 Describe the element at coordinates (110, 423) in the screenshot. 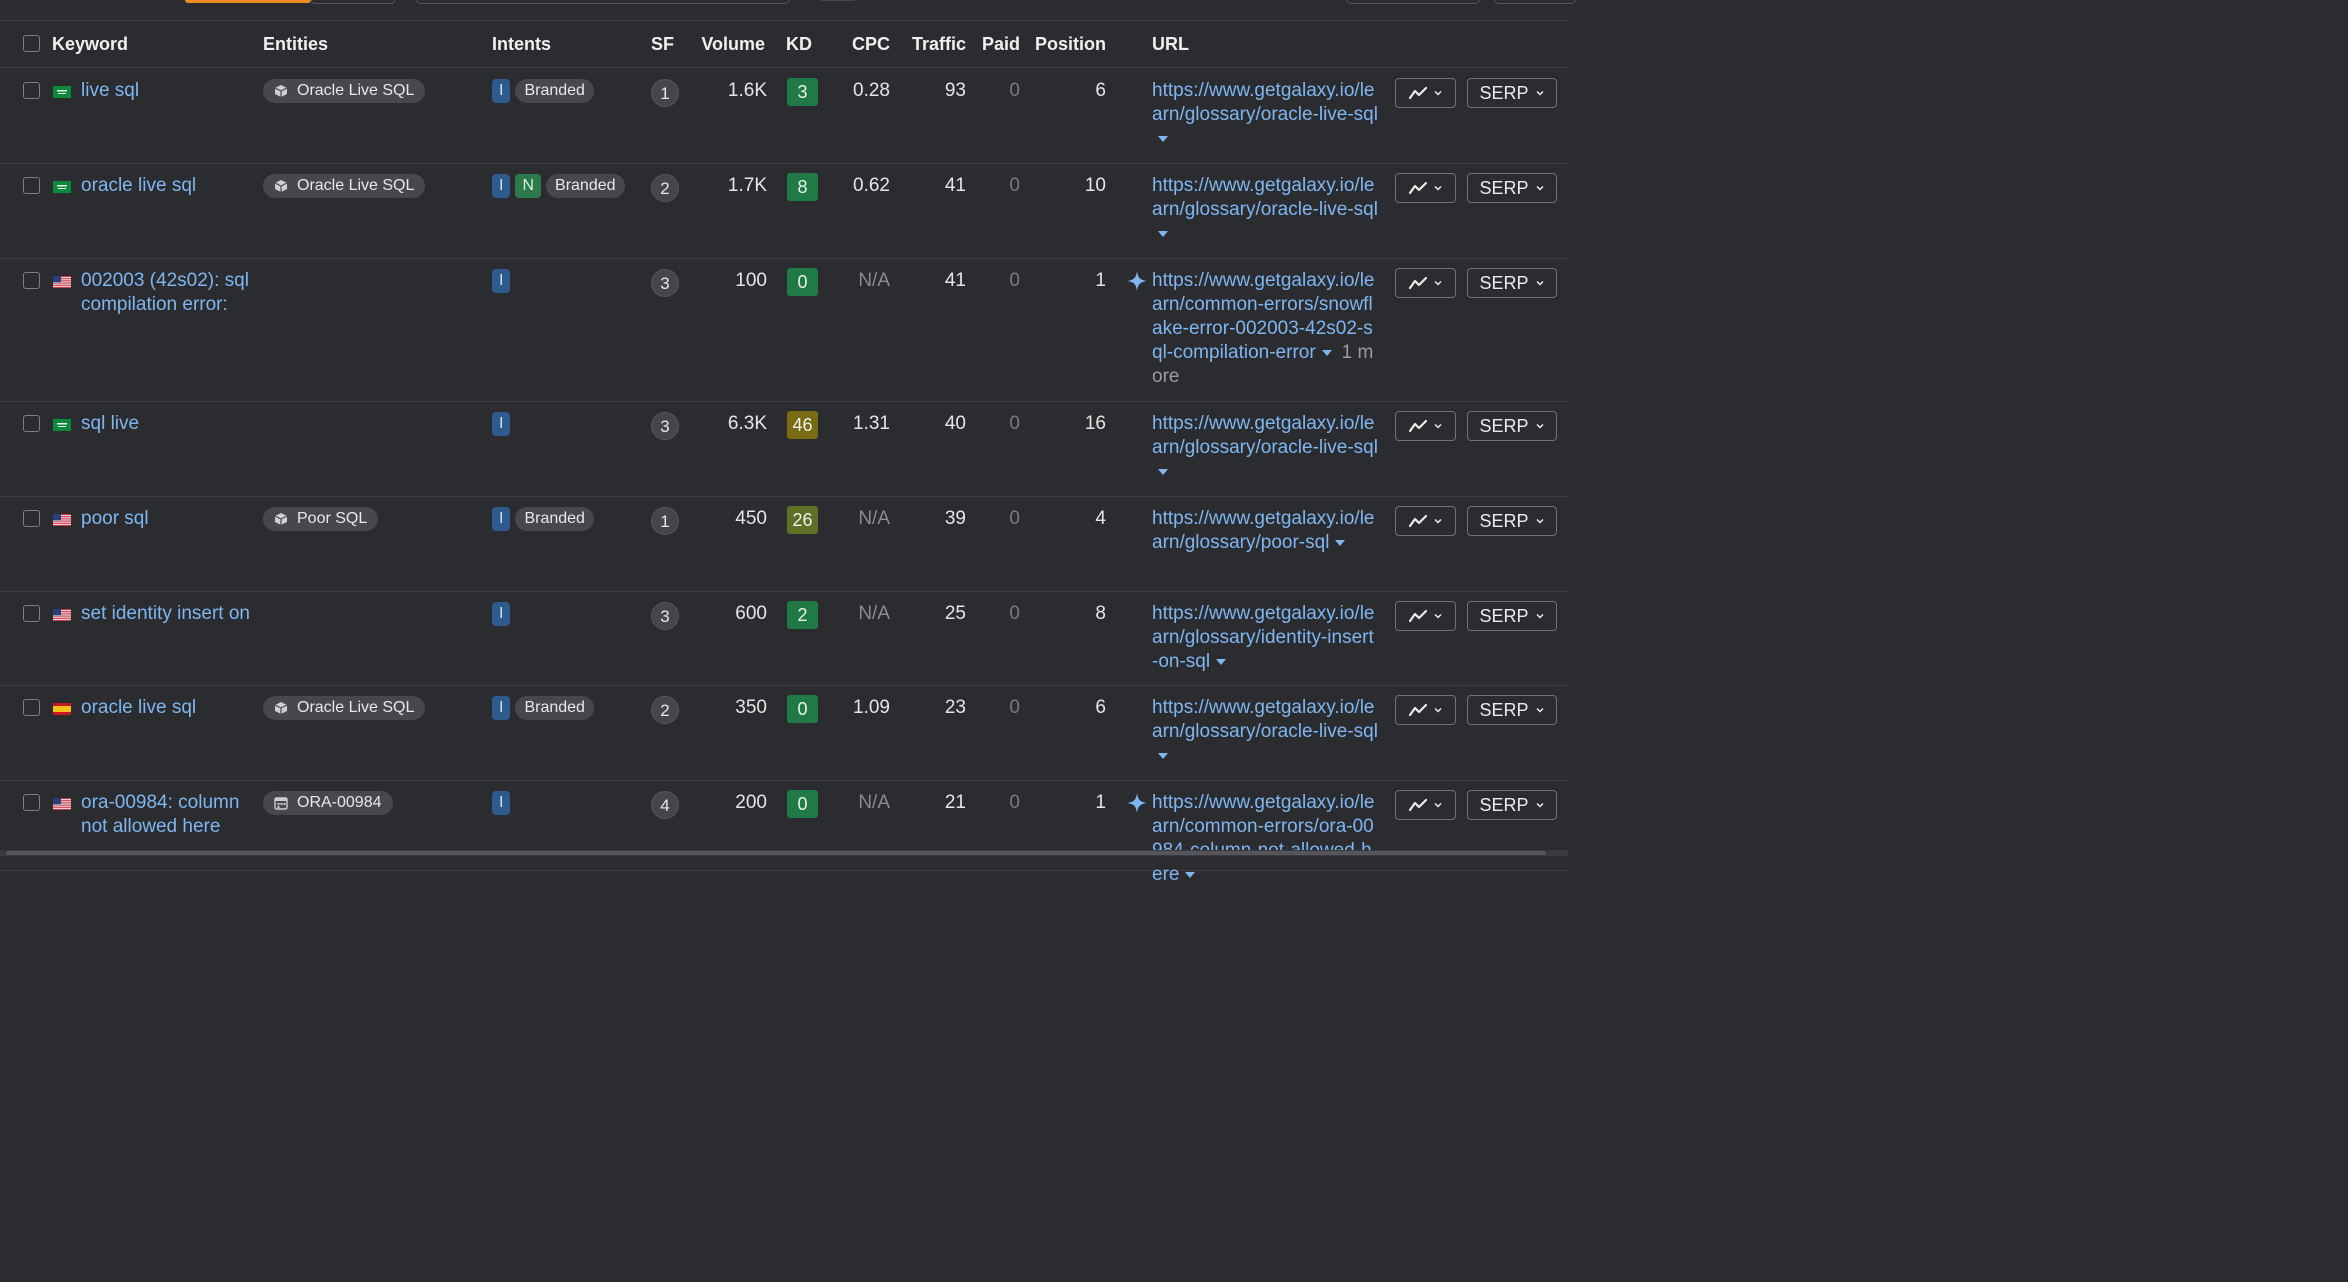

I see `keyword-link: sql live` at that location.